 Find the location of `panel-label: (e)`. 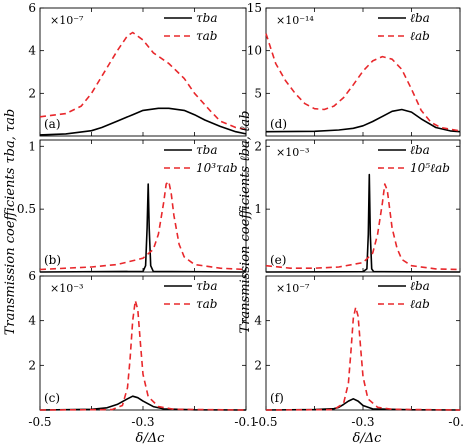

panel-label: (e) is located at coordinates (278, 260).